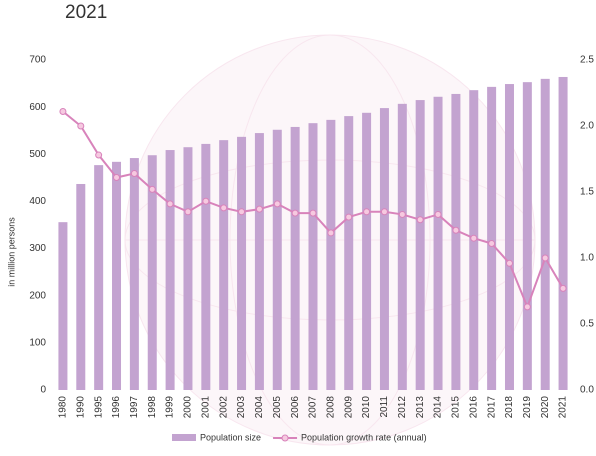  I want to click on x-tick-label: 1998, so click(152, 407).